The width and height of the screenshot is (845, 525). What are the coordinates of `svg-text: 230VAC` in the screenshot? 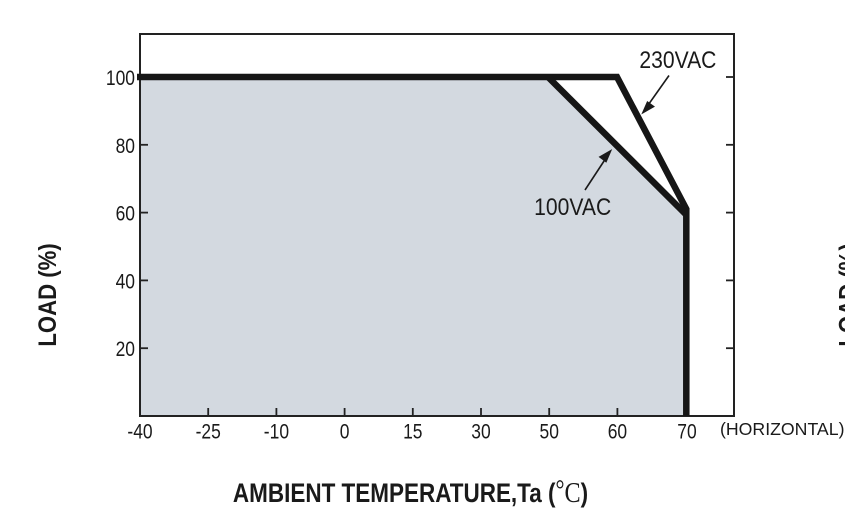 It's located at (677, 60).